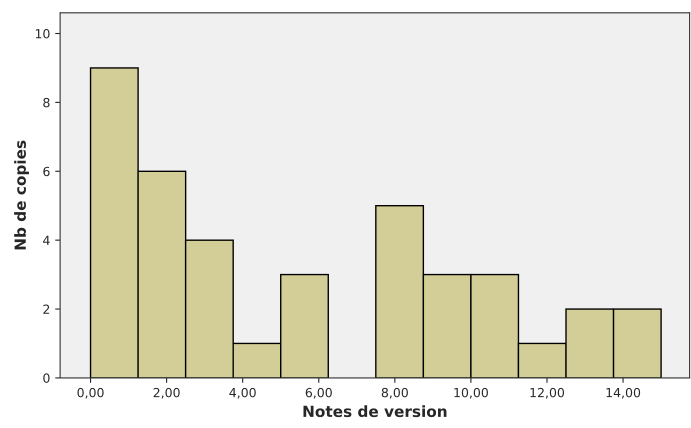 The image size is (691, 428). What do you see at coordinates (395, 393) in the screenshot?
I see `x-tick-label: 8,00` at bounding box center [395, 393].